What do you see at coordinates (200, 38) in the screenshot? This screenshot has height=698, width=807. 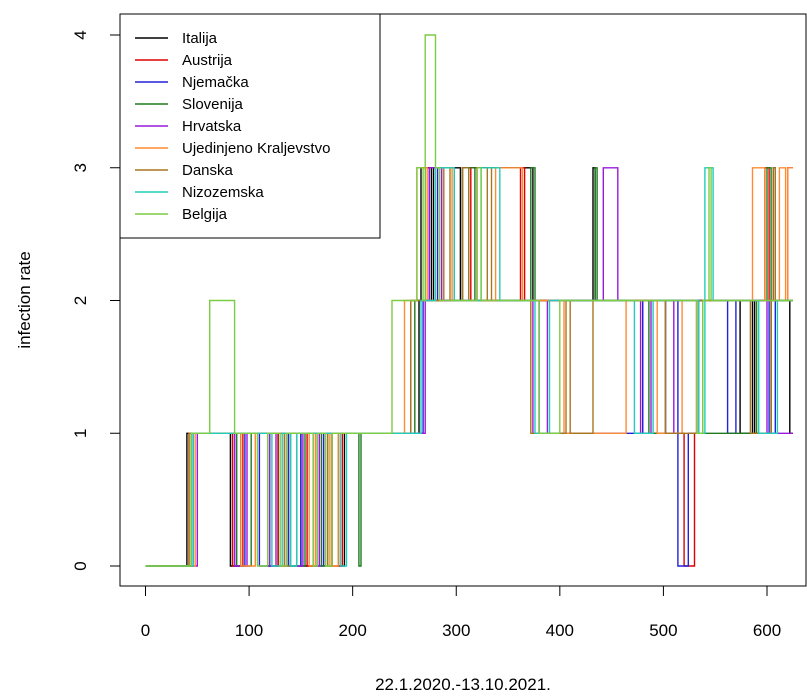 I see `legend-label: Italija` at bounding box center [200, 38].